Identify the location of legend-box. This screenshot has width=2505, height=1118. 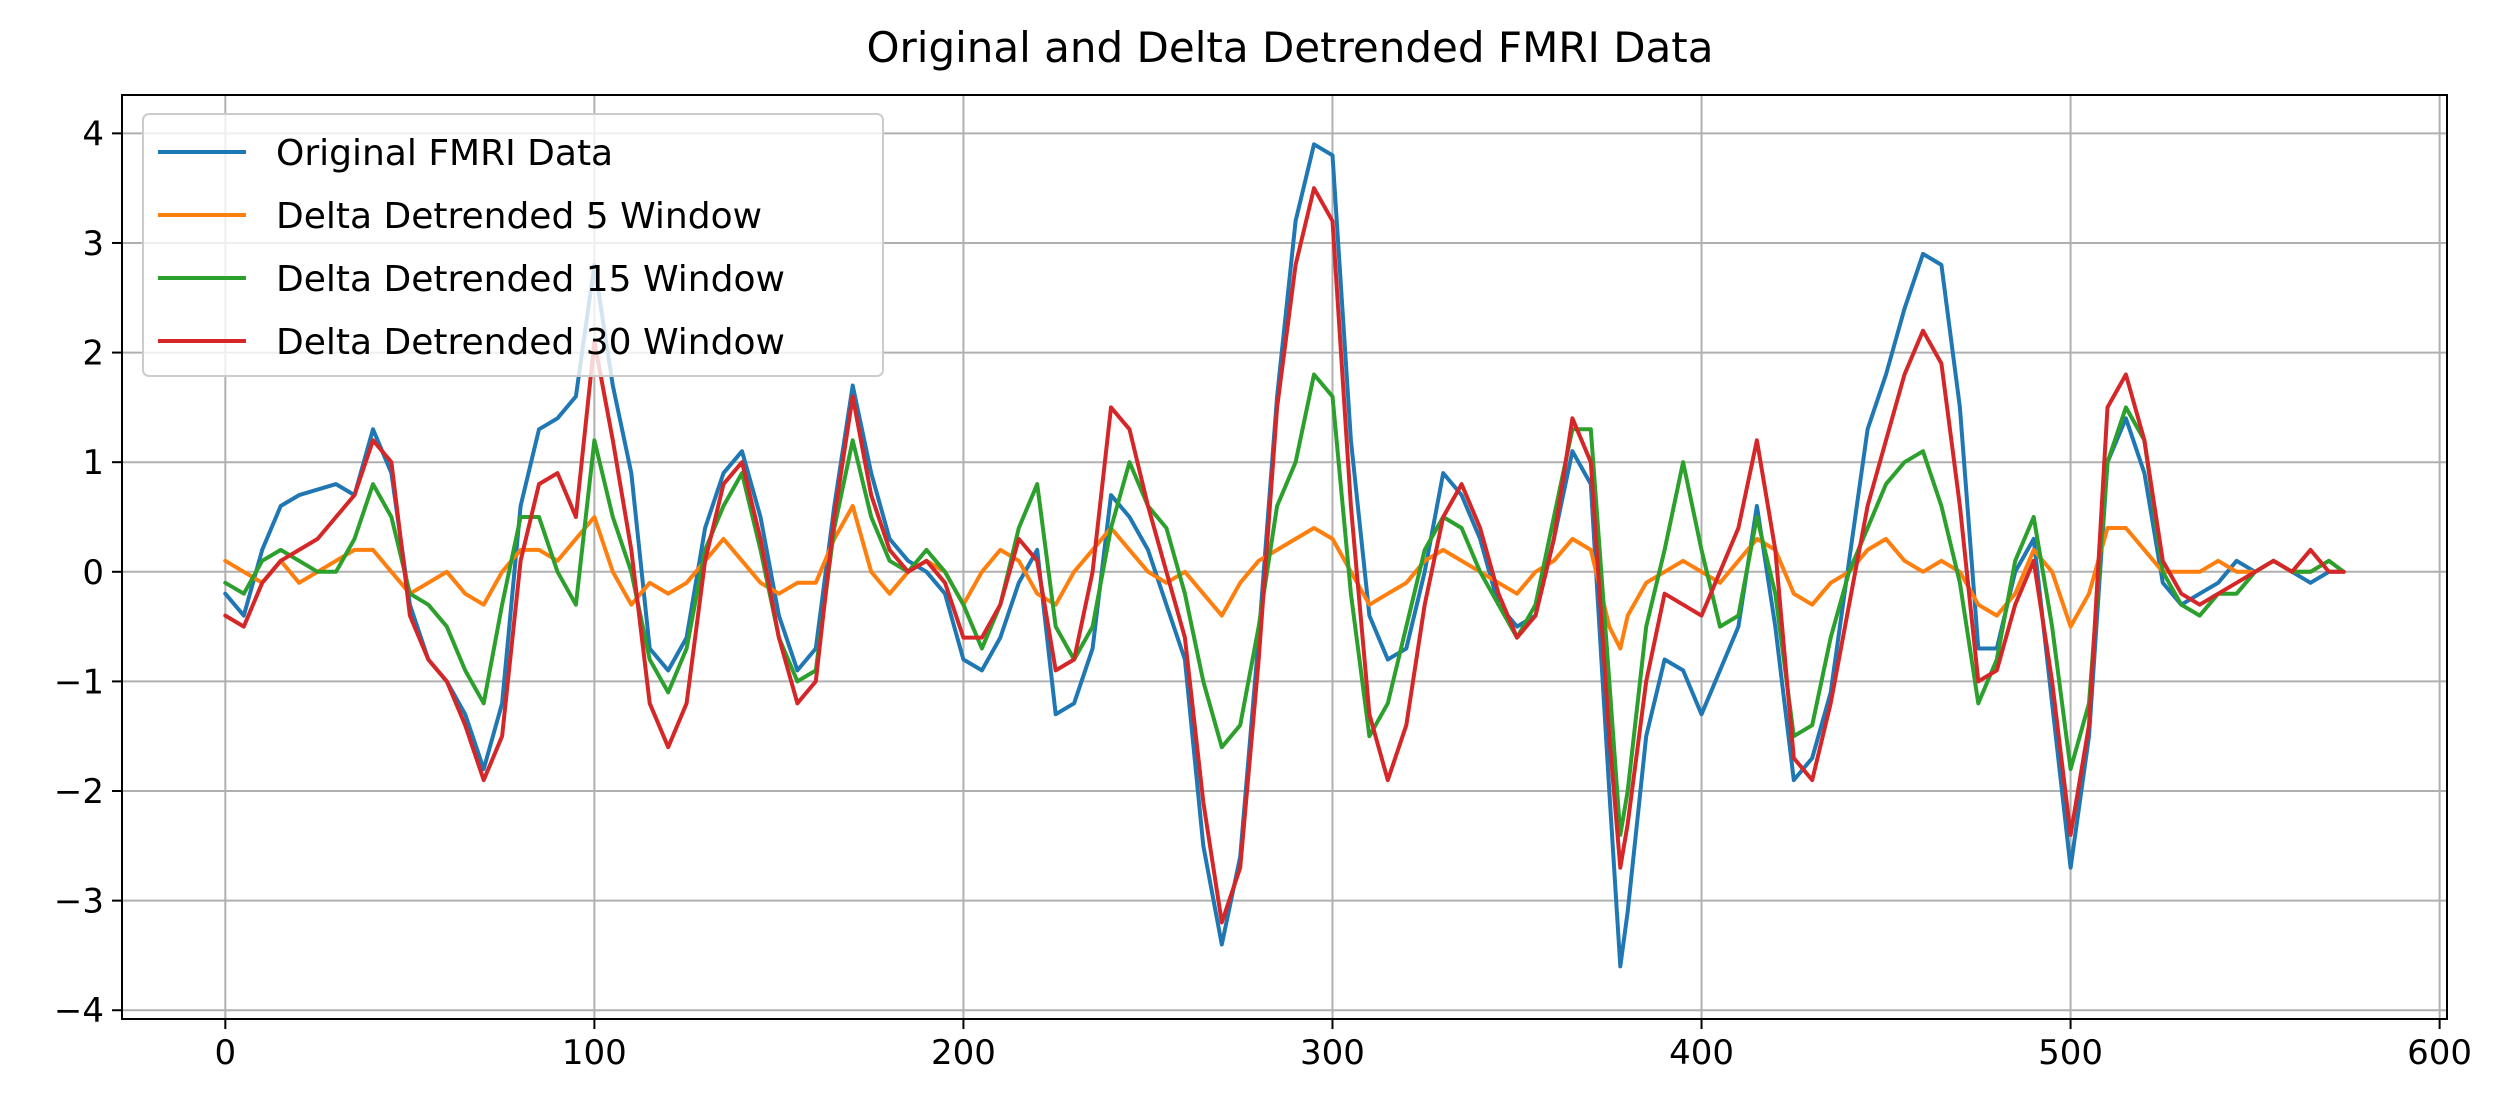
(513, 245).